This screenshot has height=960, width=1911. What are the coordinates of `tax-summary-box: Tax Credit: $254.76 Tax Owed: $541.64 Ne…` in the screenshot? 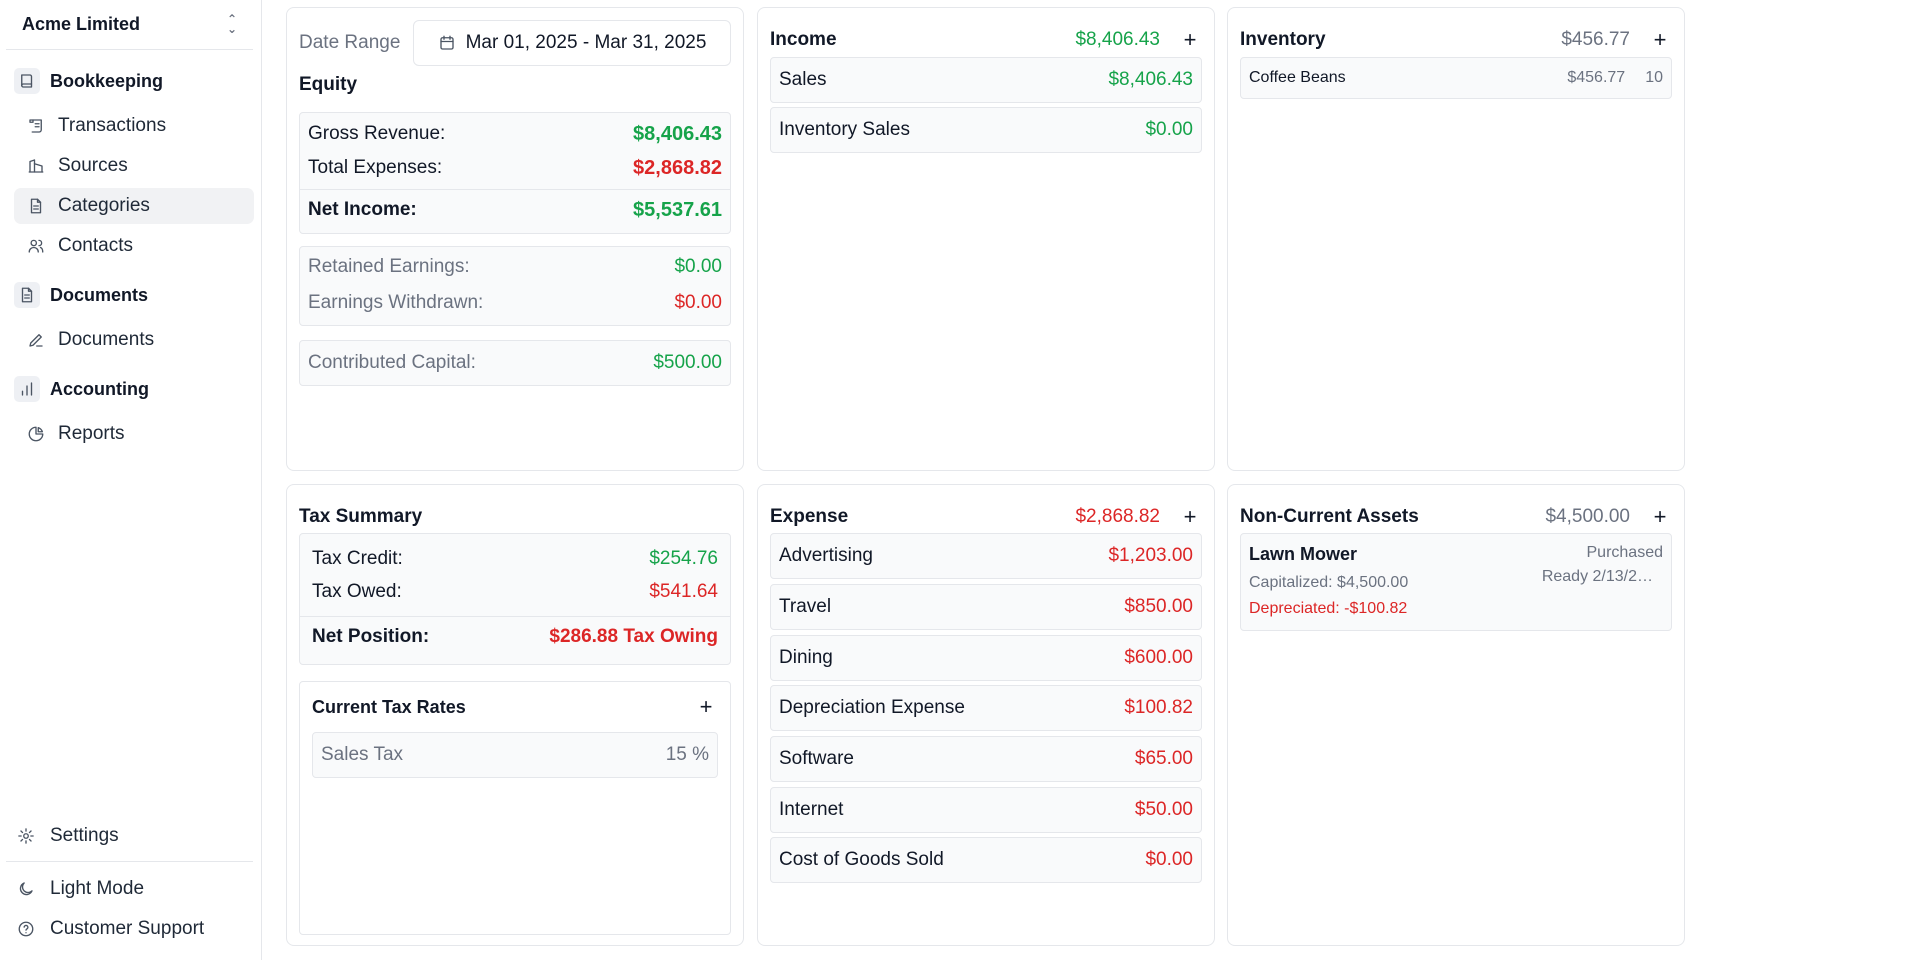 It's located at (515, 599).